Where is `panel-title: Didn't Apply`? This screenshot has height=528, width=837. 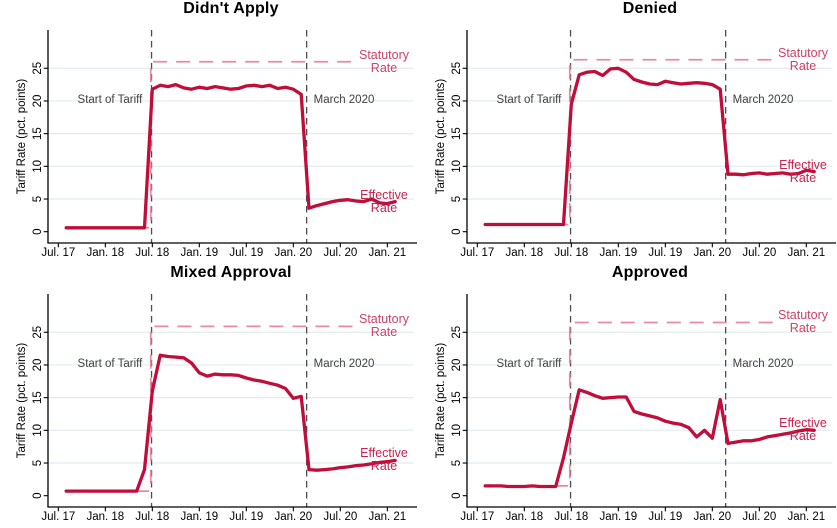 panel-title: Didn't Apply is located at coordinates (231, 8).